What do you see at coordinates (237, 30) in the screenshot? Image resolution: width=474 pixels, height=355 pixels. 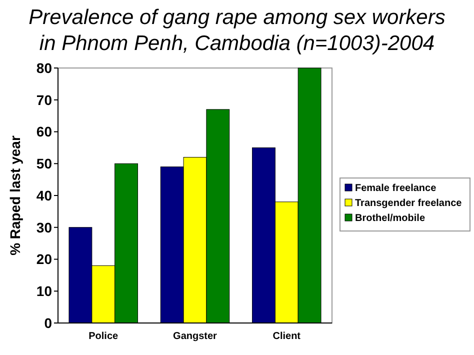 I see `chart-title: Prevalence of gang rape among sex workers in Phnom Penh, Cambodia (n=1003)-2004` at bounding box center [237, 30].